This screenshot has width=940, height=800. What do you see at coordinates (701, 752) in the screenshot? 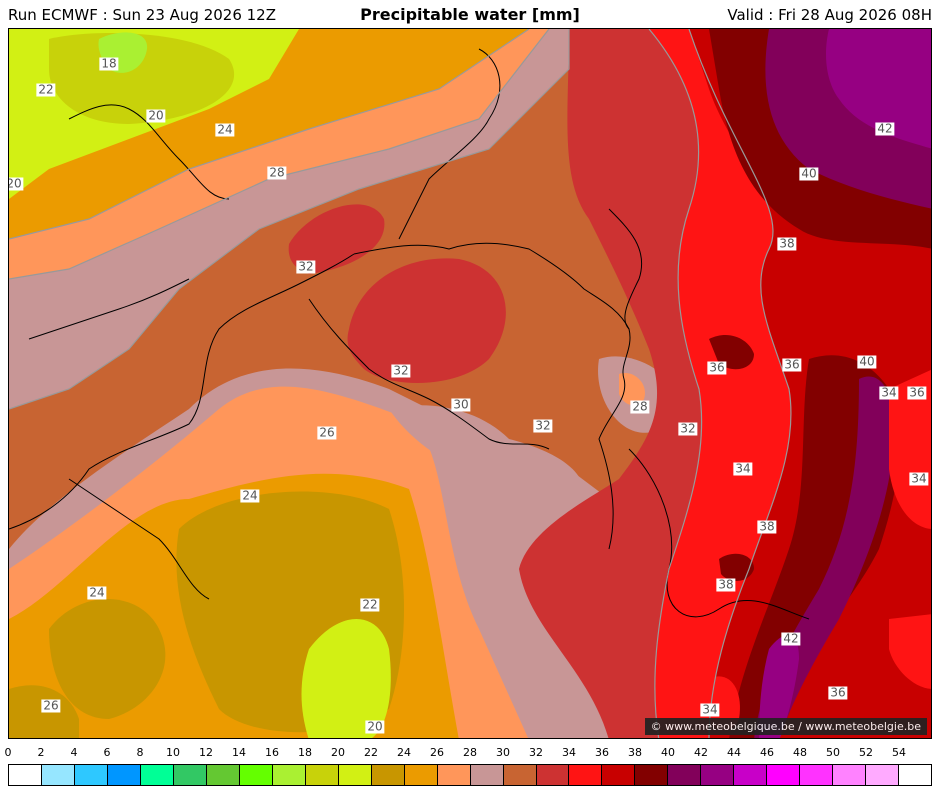
I see `scale-tick-label: 42` at bounding box center [701, 752].